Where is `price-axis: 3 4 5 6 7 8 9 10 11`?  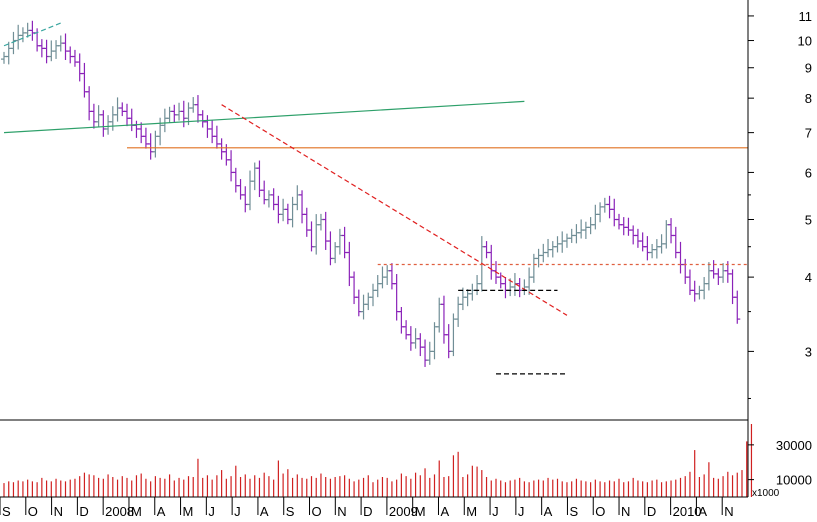 price-axis: 3 4 5 6 7 8 9 10 11 is located at coordinates (780, 204).